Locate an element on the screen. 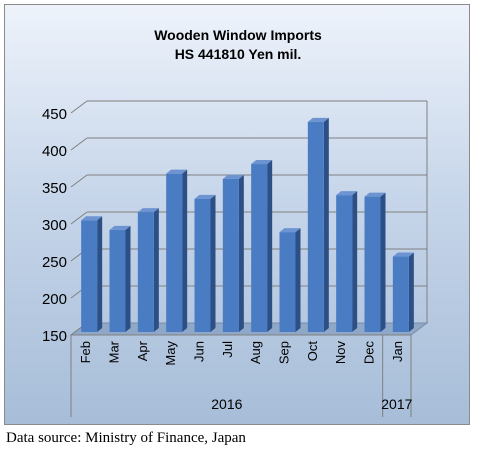 The height and width of the screenshot is (459, 481). x-tick-label: Feb is located at coordinates (85, 352).